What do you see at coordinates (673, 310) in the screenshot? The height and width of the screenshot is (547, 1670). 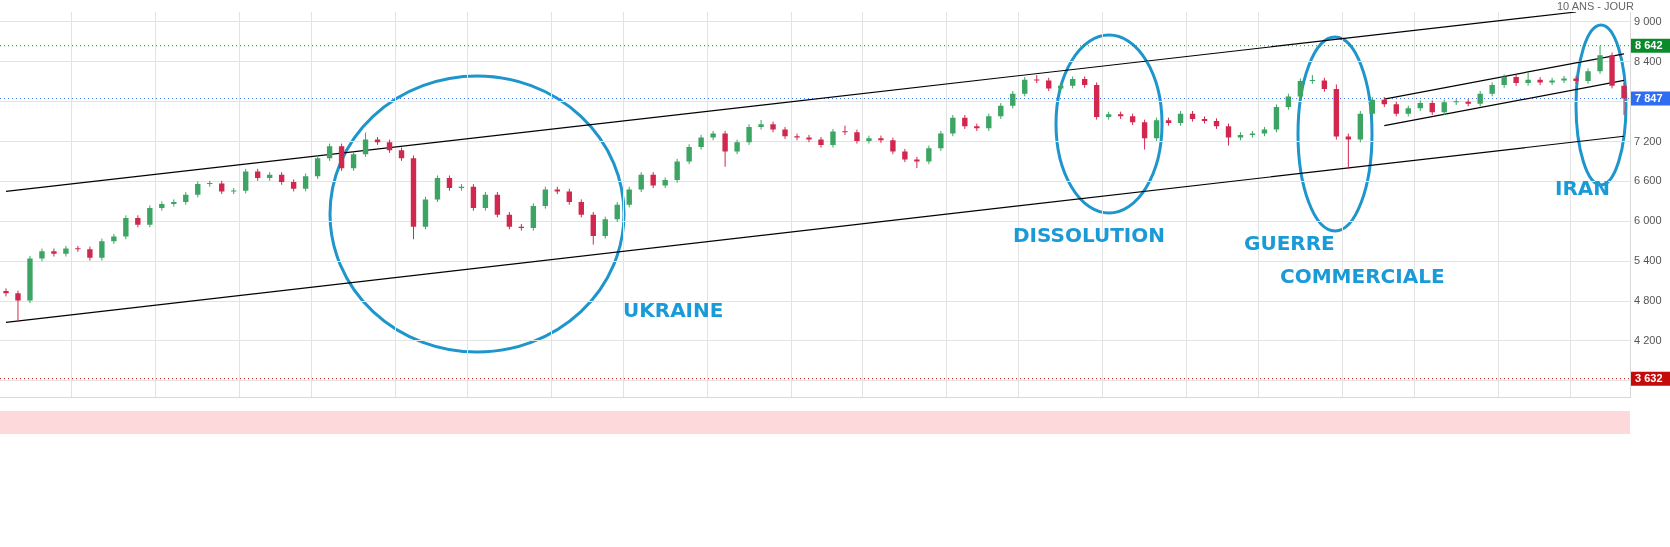 I see `annotation: UKRAINE` at bounding box center [673, 310].